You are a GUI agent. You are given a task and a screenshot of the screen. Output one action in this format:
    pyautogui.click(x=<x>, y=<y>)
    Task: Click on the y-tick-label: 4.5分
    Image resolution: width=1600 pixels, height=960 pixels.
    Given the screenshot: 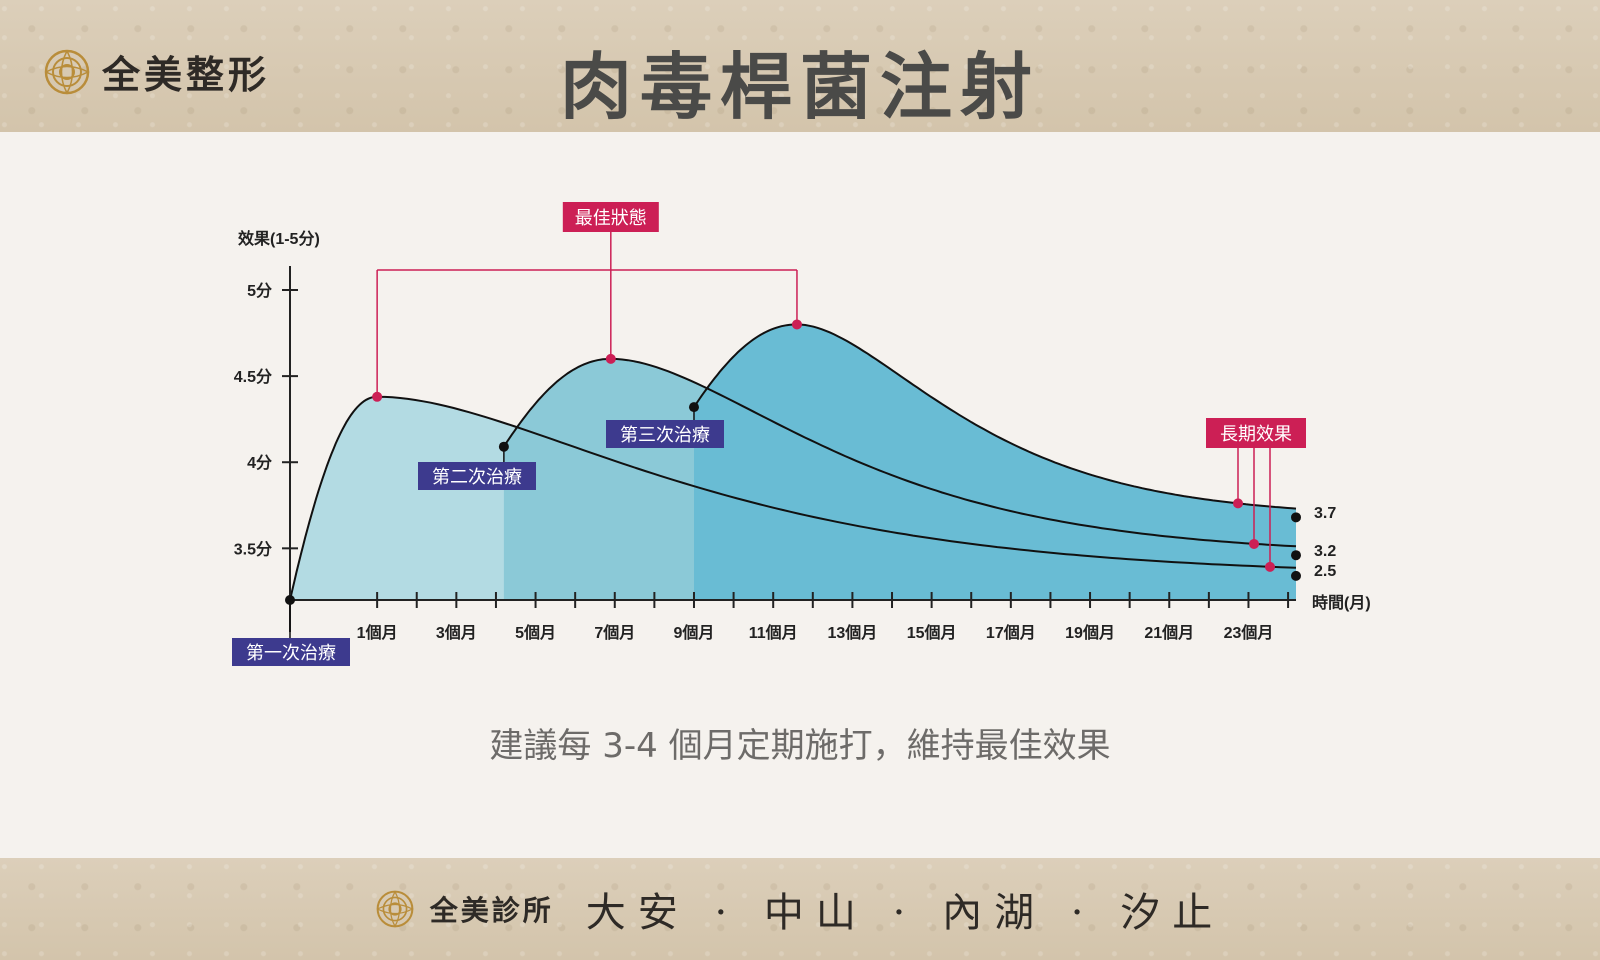 What is the action you would take?
    pyautogui.click(x=253, y=377)
    